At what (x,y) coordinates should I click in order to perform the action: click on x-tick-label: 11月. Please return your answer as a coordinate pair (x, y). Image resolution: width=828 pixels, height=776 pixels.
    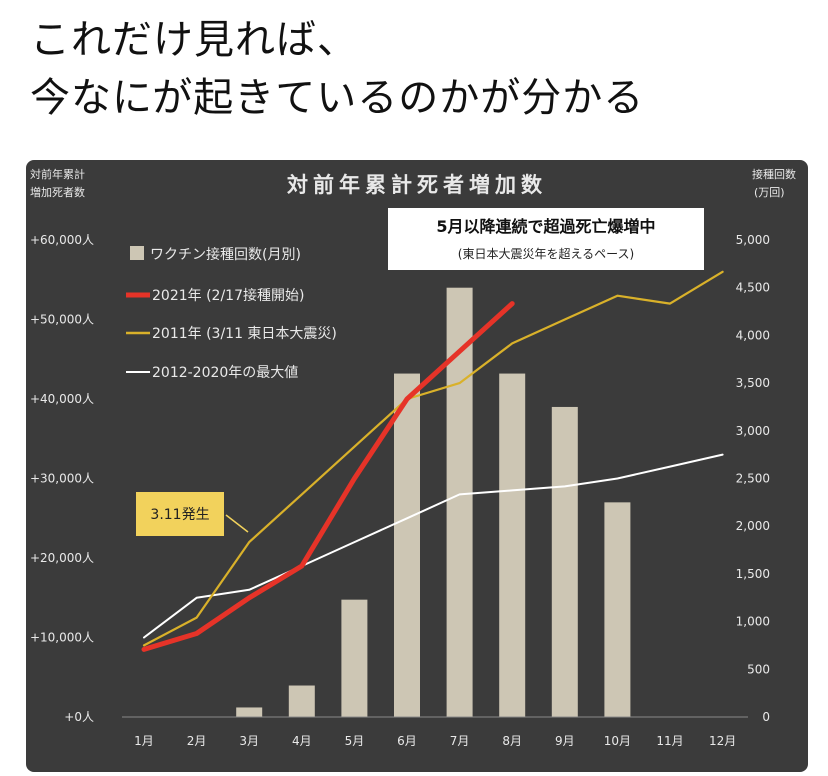
    Looking at the image, I should click on (669, 741).